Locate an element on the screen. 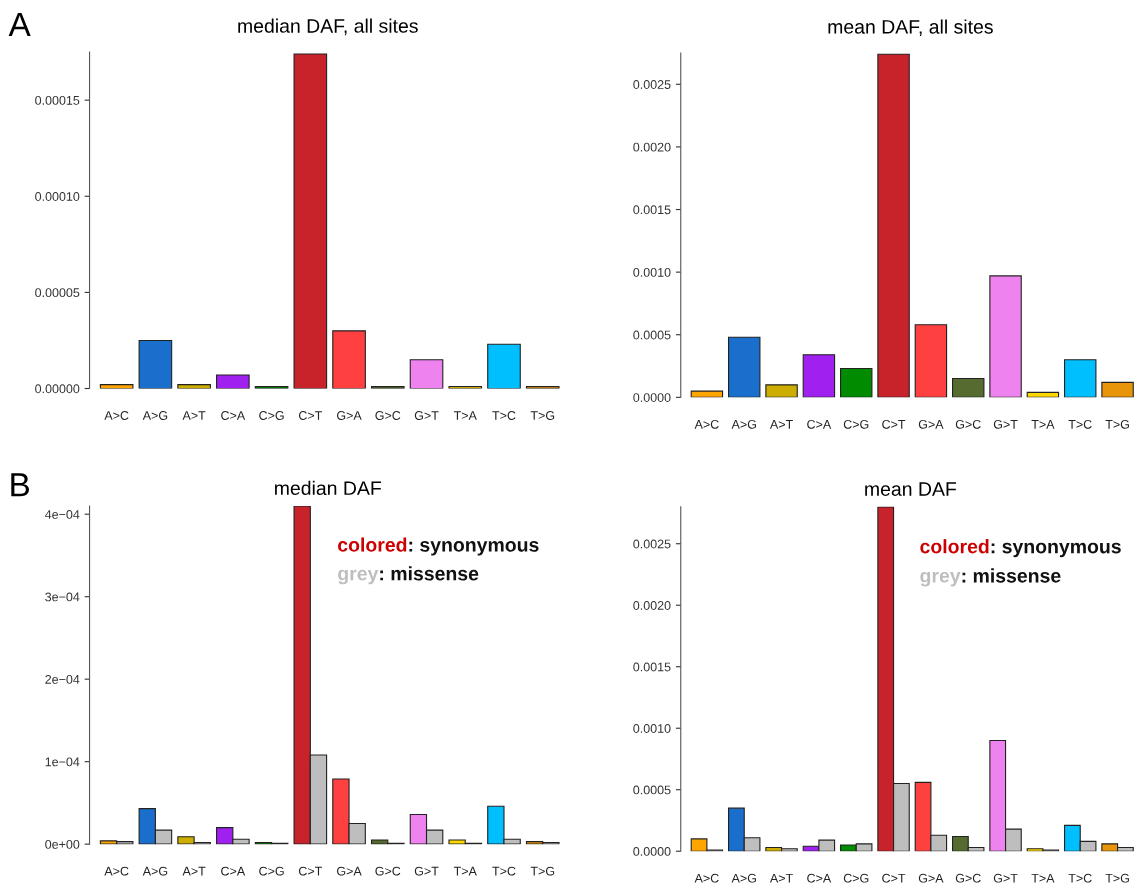  chart-title: median DAF is located at coordinates (328, 488).